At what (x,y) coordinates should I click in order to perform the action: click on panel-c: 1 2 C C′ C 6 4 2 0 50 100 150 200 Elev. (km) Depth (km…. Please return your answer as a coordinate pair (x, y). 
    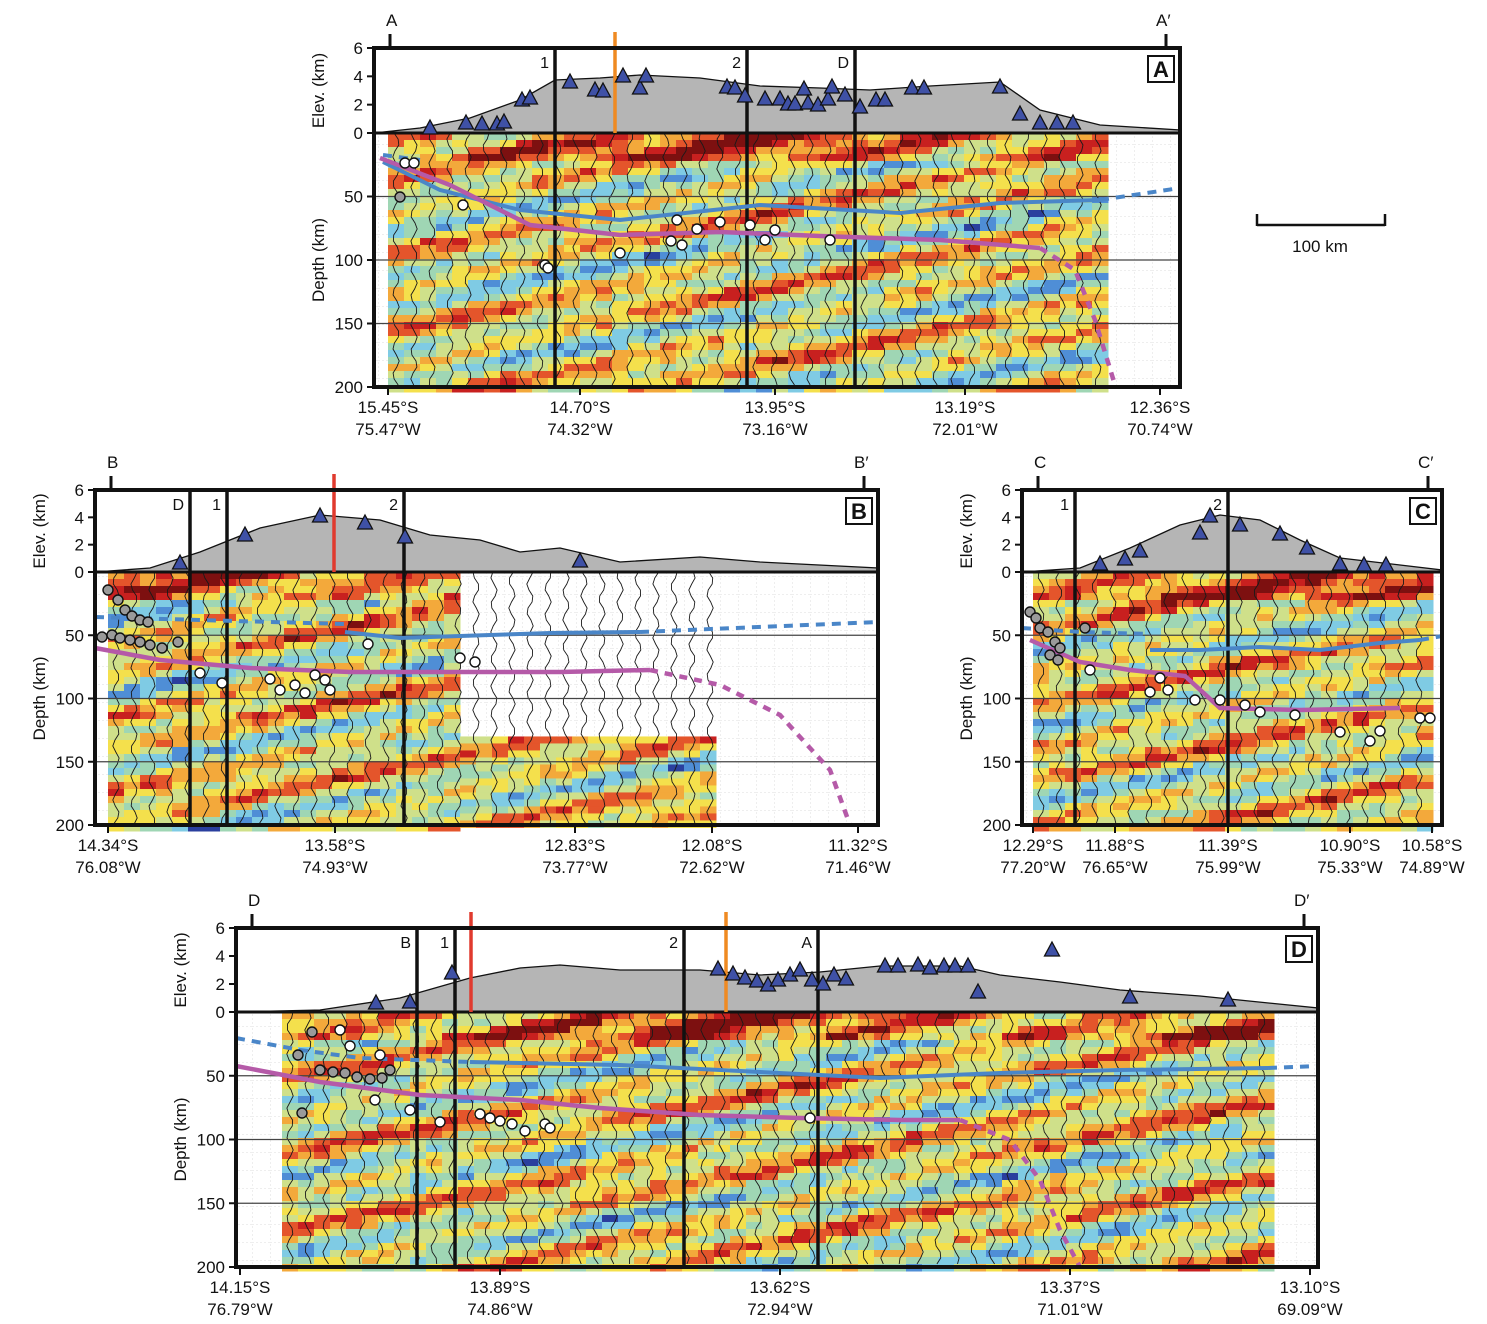
    Looking at the image, I should click on (1211, 665).